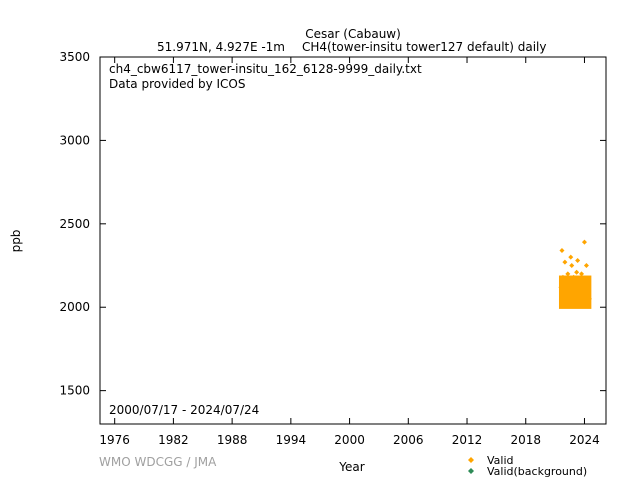 The height and width of the screenshot is (480, 640). What do you see at coordinates (424, 47) in the screenshot?
I see `chart-subtitle-species: CH4(tower-insitu tower127 default) daily` at bounding box center [424, 47].